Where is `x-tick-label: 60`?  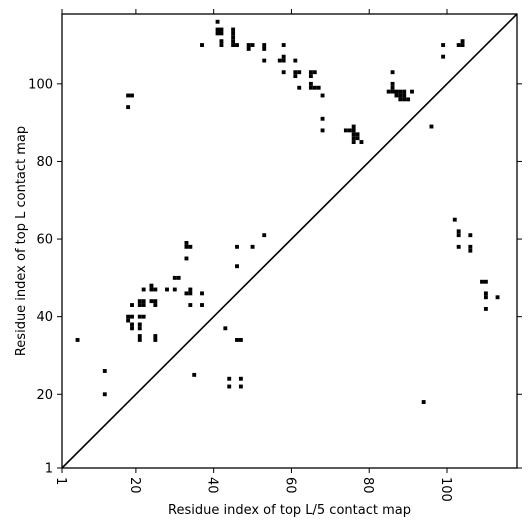
x-tick-label: 60 is located at coordinates (289, 485).